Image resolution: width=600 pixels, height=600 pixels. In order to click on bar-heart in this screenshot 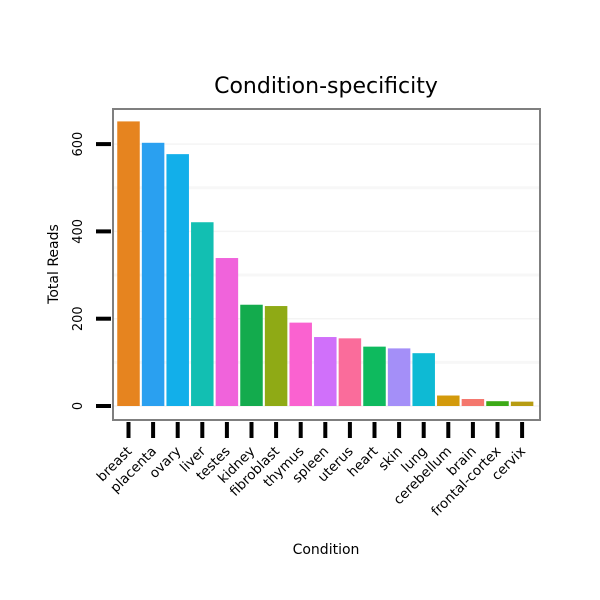, I will do `click(374, 376)`.